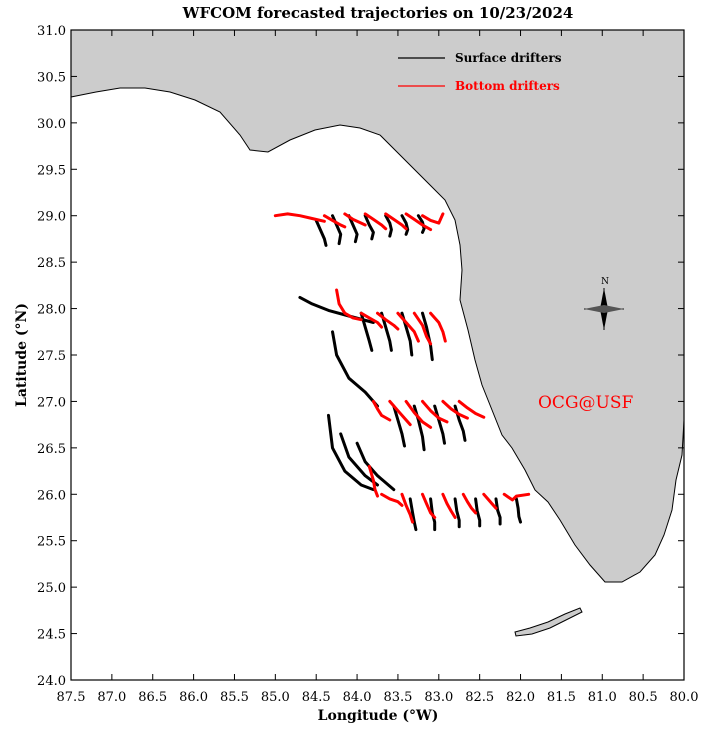  Describe the element at coordinates (51, 681) in the screenshot. I see `y-tick-label: 24.0` at that location.